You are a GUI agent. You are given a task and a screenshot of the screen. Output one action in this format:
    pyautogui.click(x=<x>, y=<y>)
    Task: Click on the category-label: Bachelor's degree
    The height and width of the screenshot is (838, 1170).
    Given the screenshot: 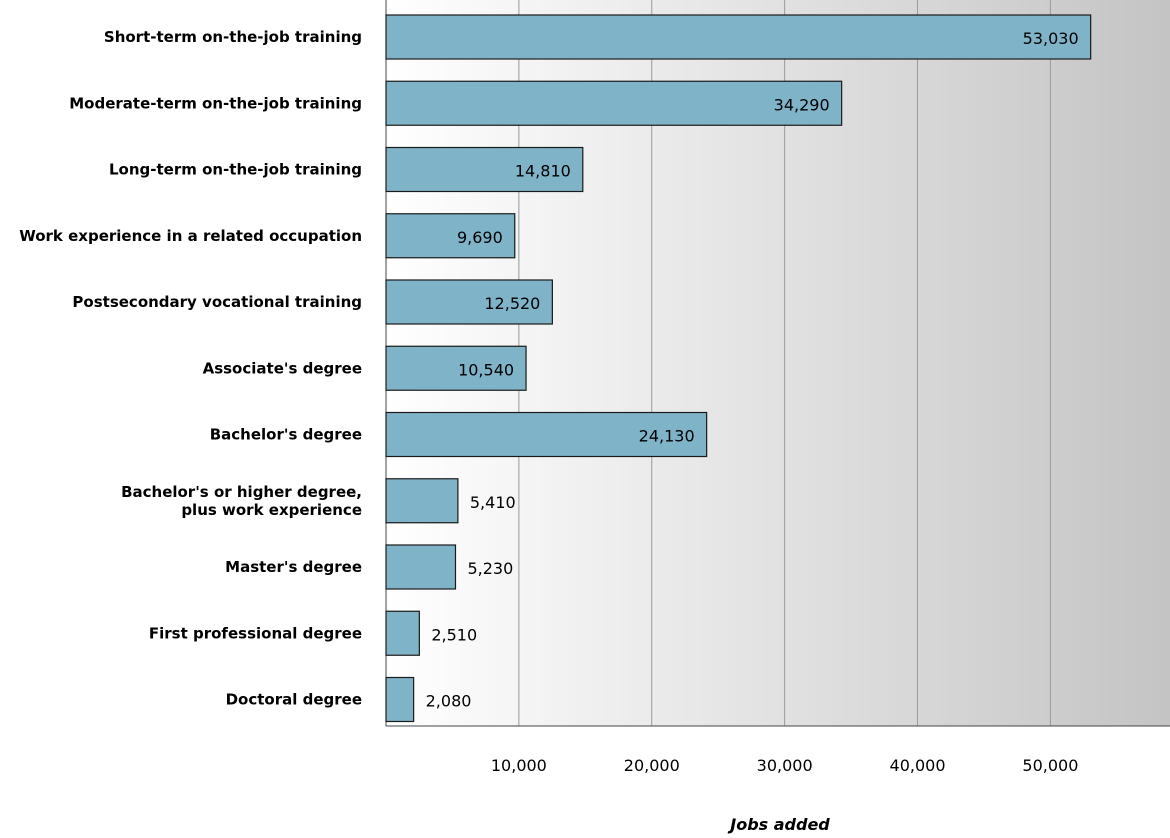 What is the action you would take?
    pyautogui.click(x=286, y=435)
    